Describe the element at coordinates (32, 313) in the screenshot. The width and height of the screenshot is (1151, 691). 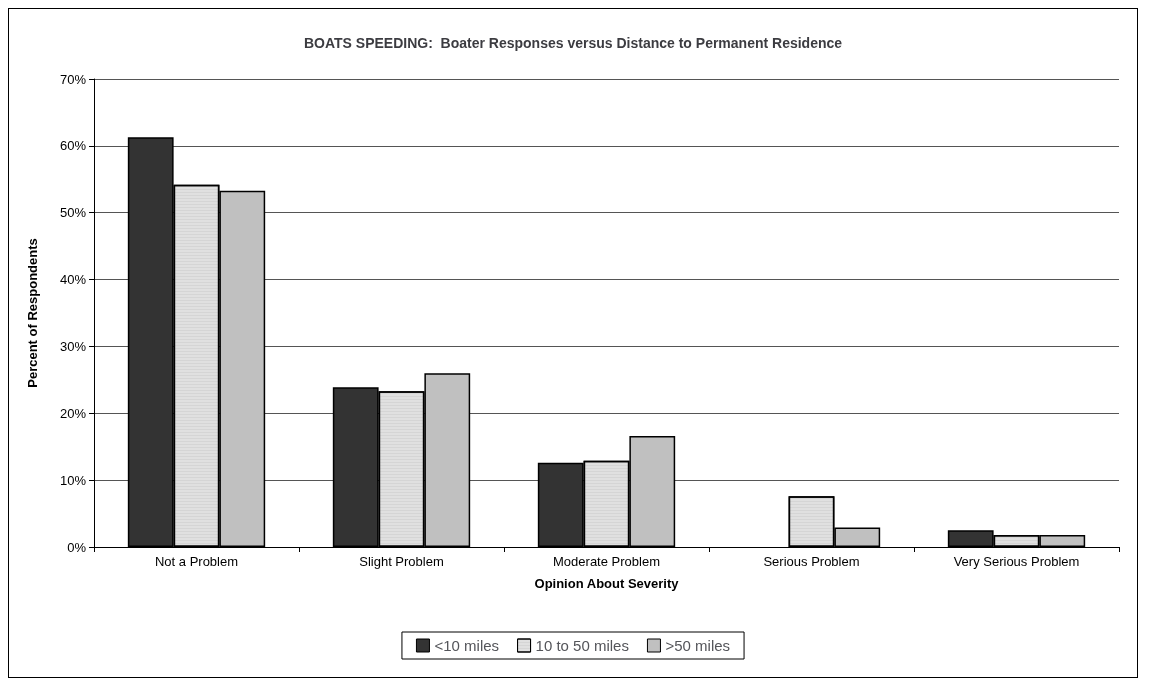
I see `y-axis-title: Percent of Respondents` at that location.